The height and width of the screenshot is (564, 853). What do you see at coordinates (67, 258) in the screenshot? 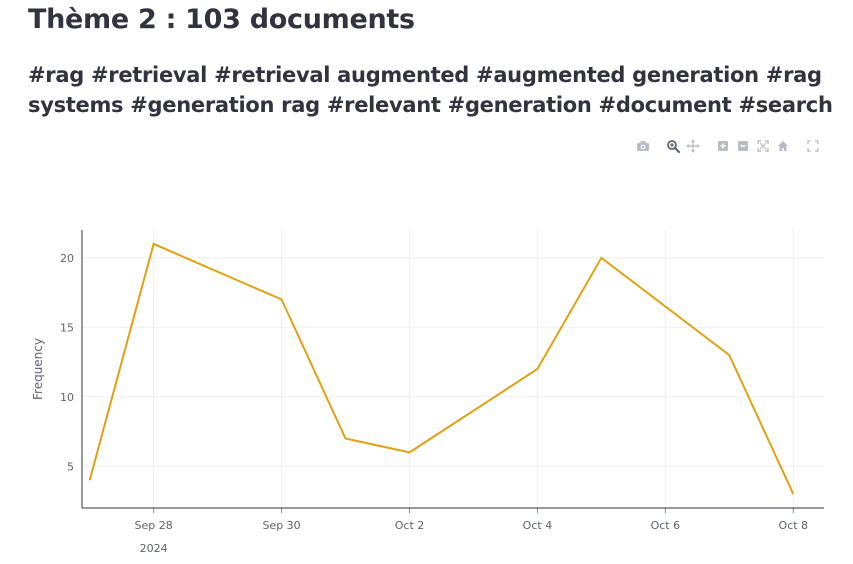
I see `y-tick-label: 20` at bounding box center [67, 258].